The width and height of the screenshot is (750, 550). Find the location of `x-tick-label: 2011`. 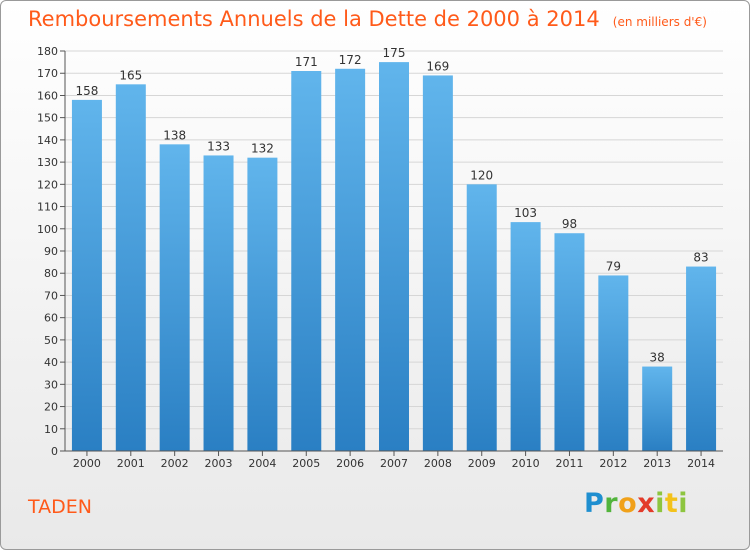

x-tick-label: 2011 is located at coordinates (569, 463).